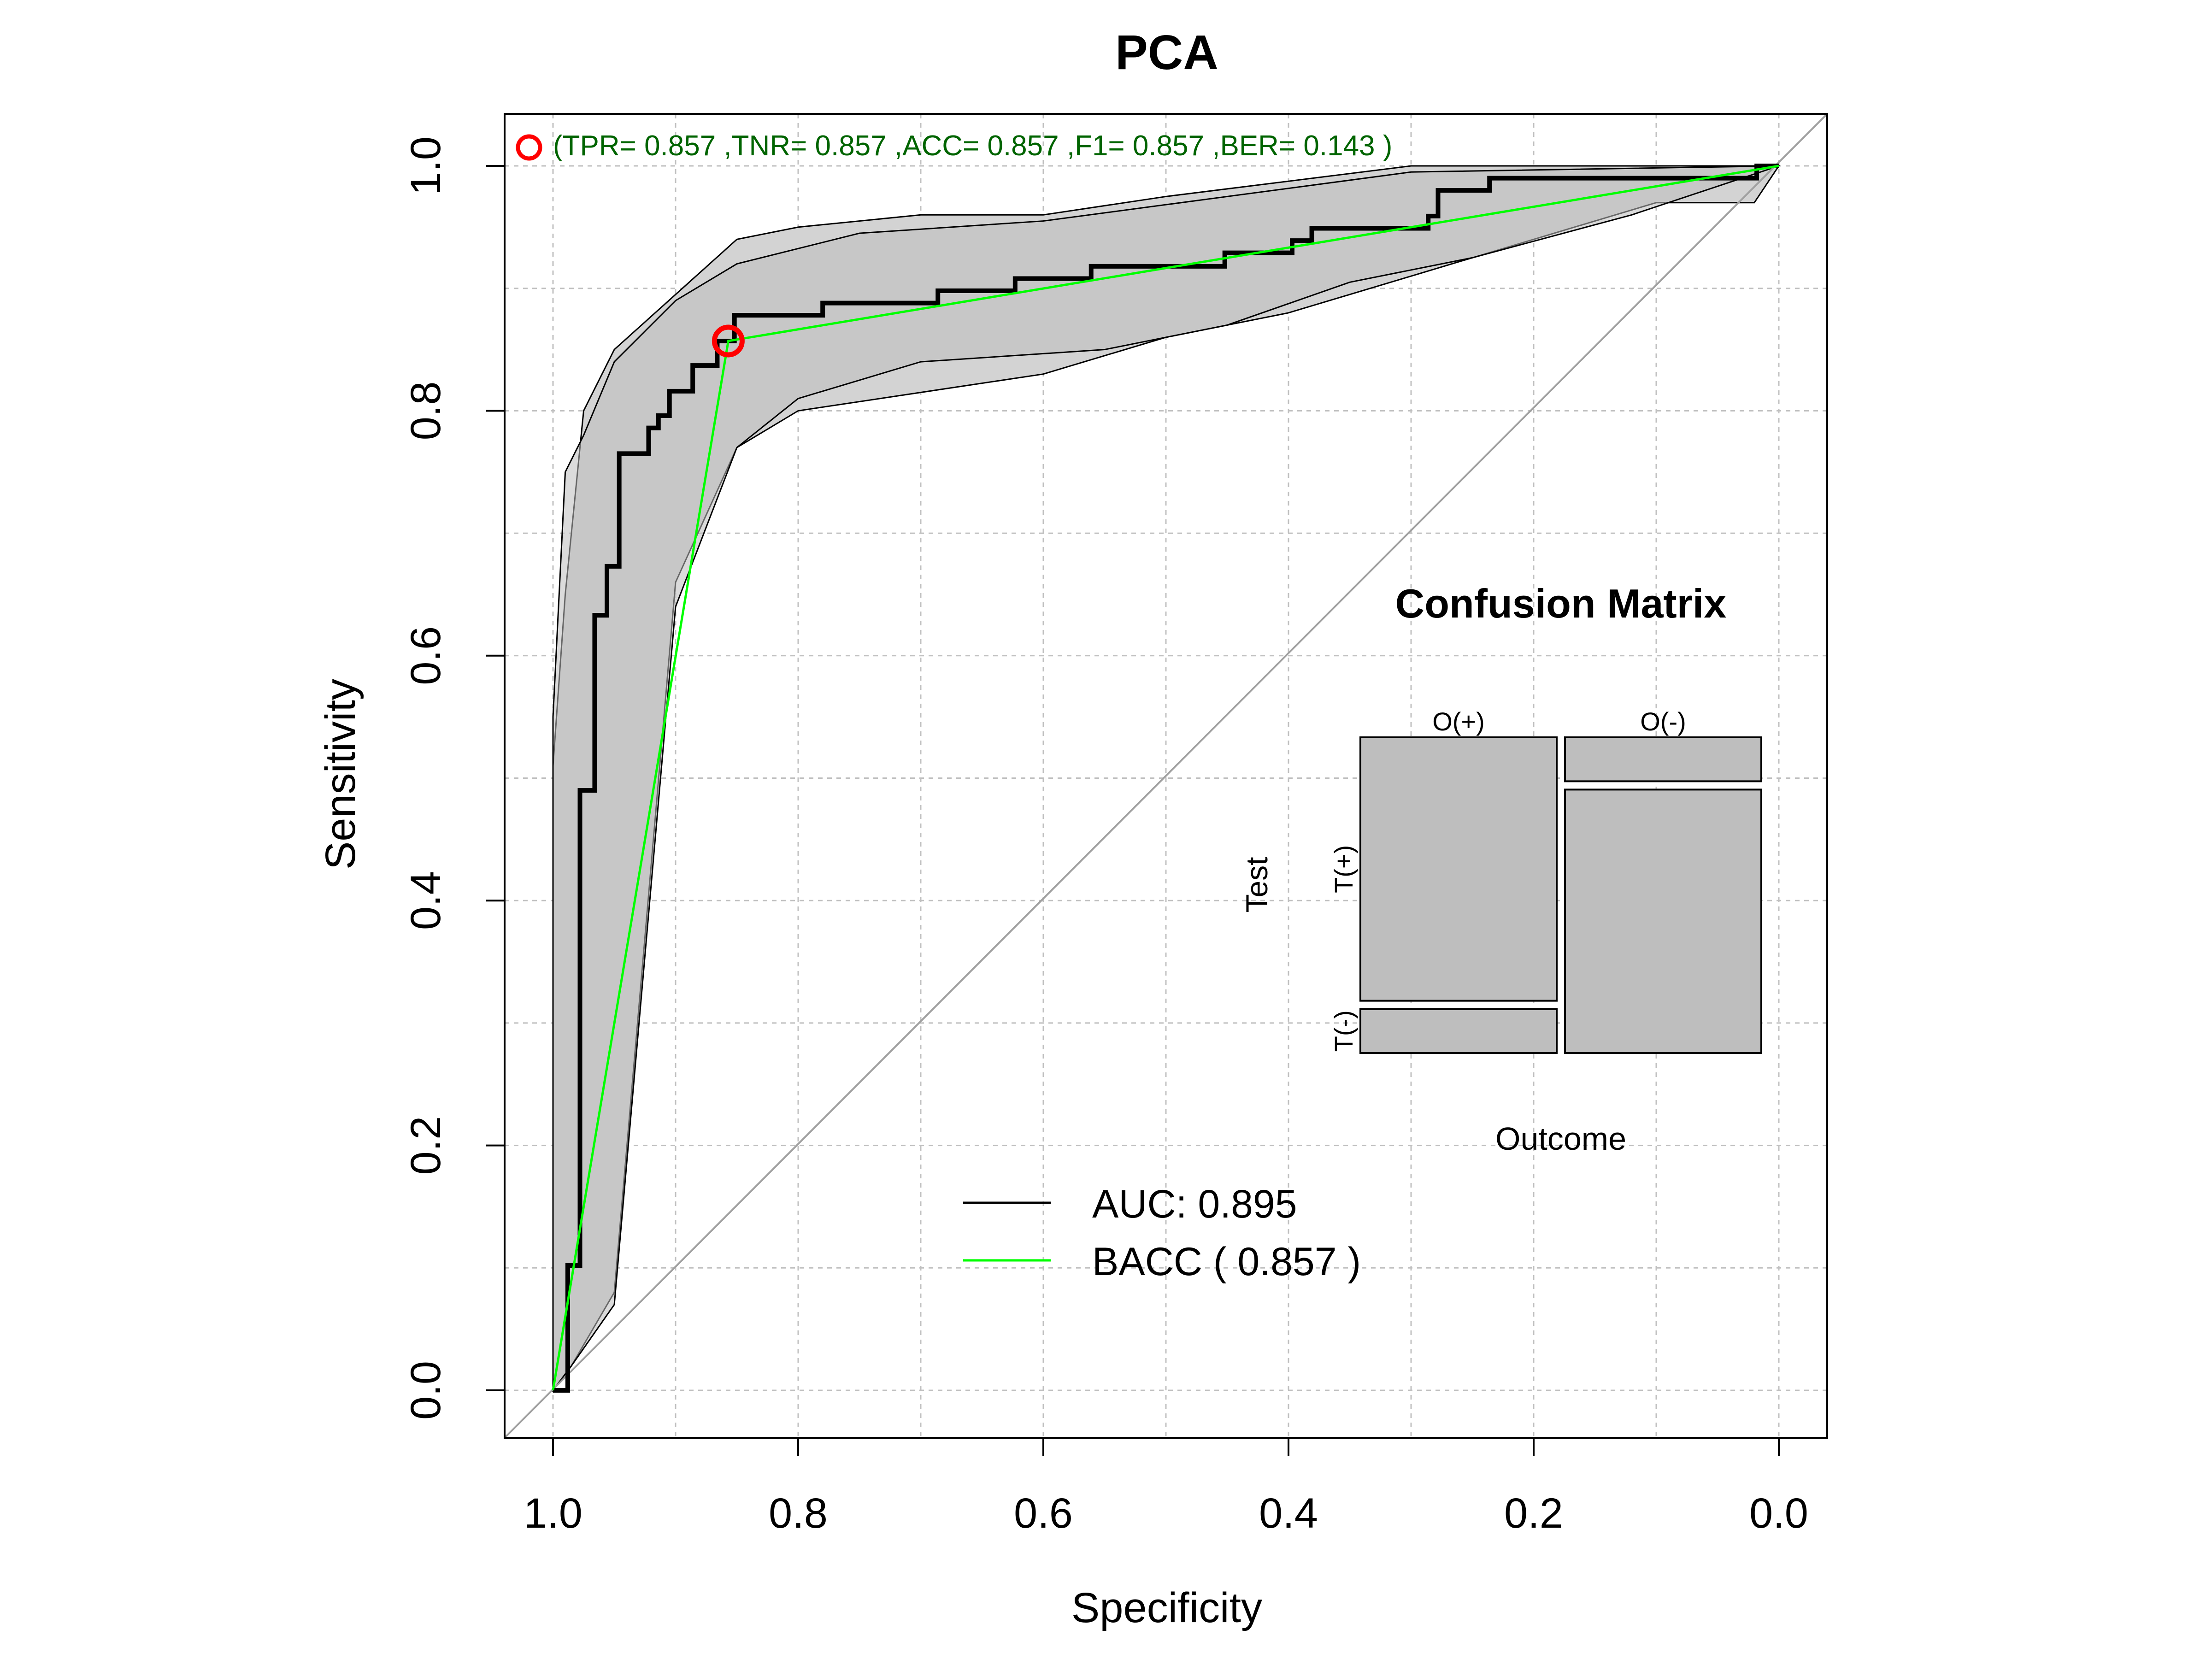  What do you see at coordinates (1663, 759) in the screenshot?
I see `cm-cell-false-positive` at bounding box center [1663, 759].